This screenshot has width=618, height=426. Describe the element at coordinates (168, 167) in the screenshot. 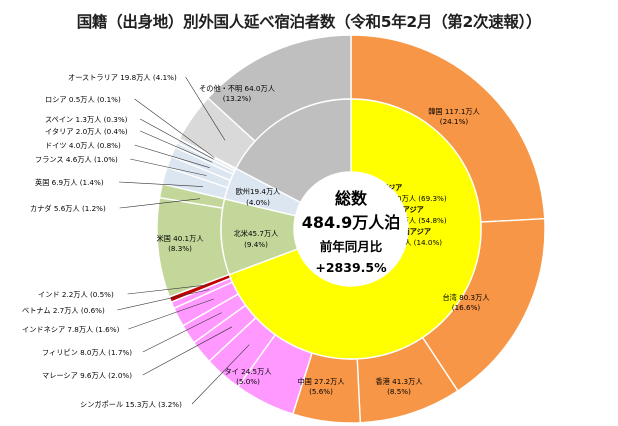

I see `leader-e38395e383a9e383b3e382b9` at that location.